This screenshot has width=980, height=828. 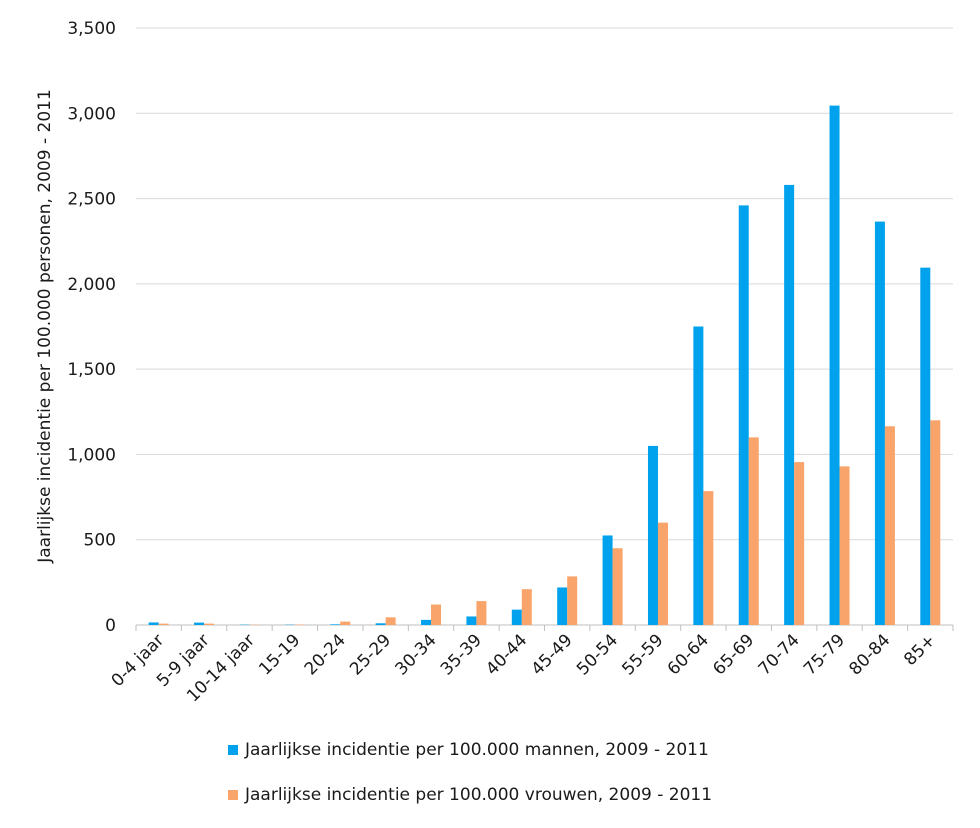 I want to click on y-tick-label: 500, so click(x=100, y=541).